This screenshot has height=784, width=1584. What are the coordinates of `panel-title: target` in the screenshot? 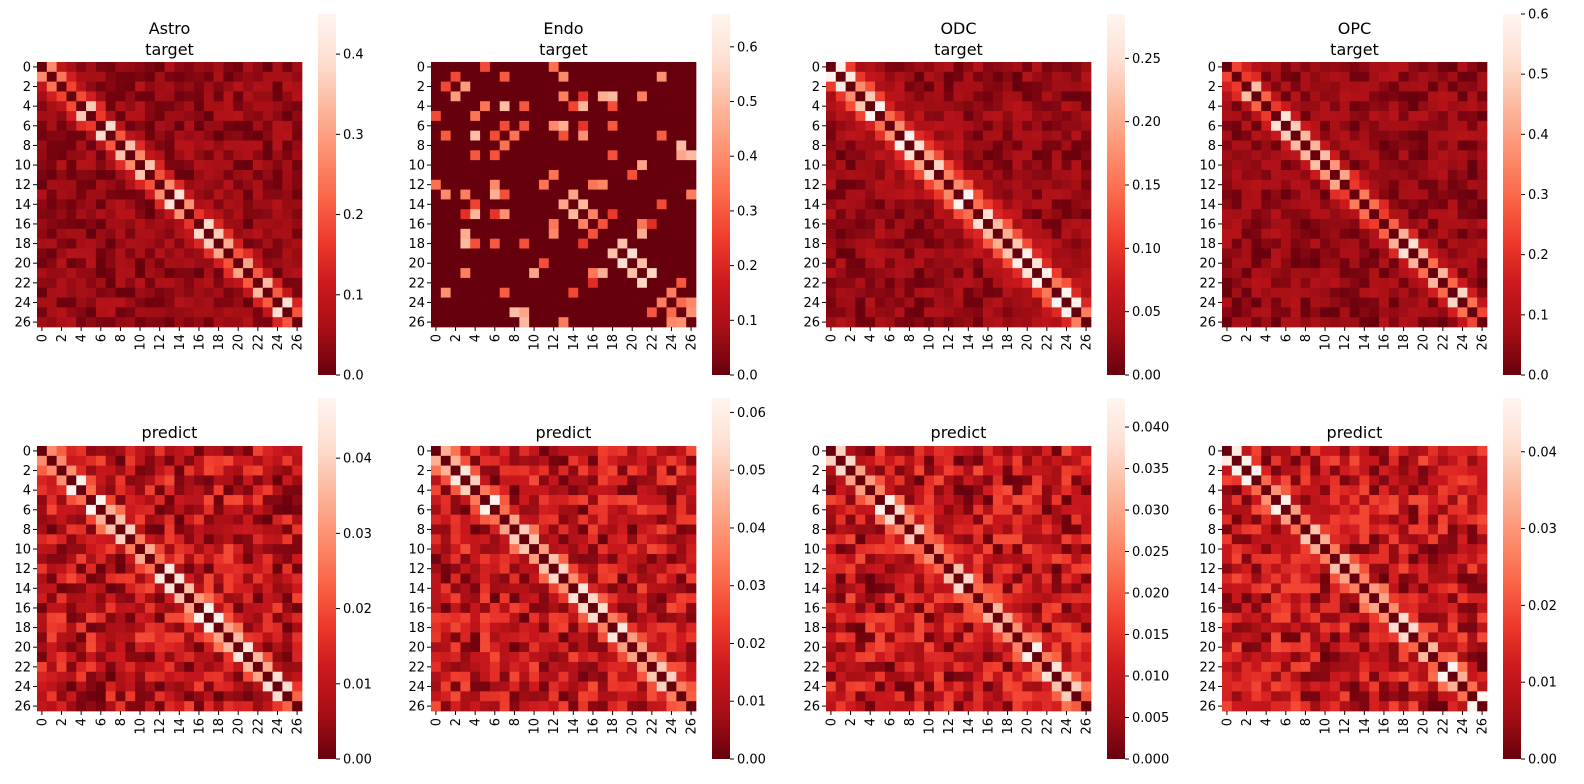 It's located at (563, 49).